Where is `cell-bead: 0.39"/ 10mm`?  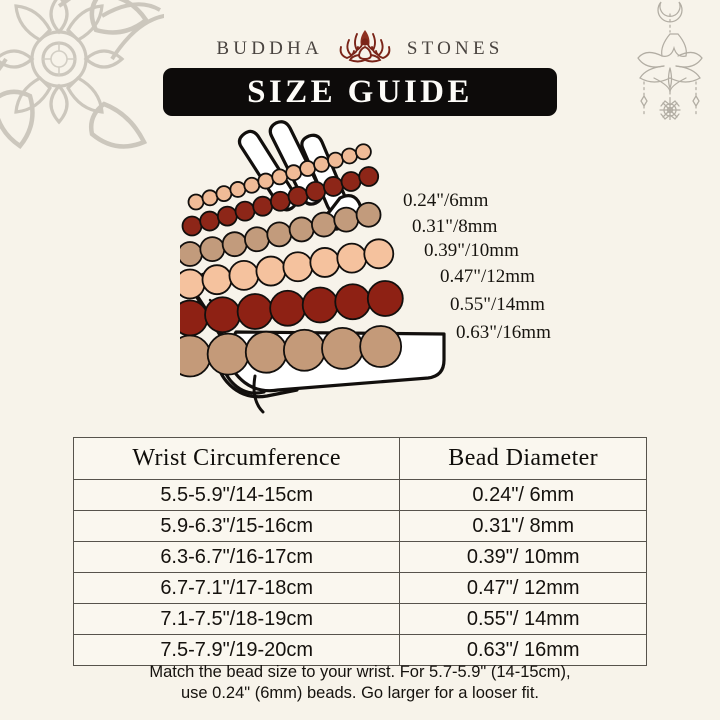 cell-bead: 0.39"/ 10mm is located at coordinates (523, 557).